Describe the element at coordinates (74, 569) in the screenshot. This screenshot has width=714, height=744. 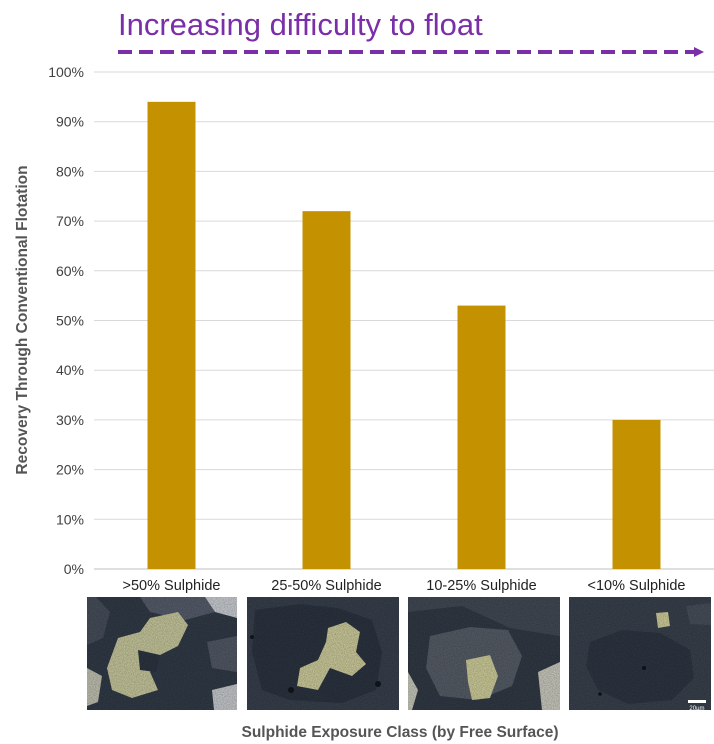
I see `y-tick-label: 0%` at that location.